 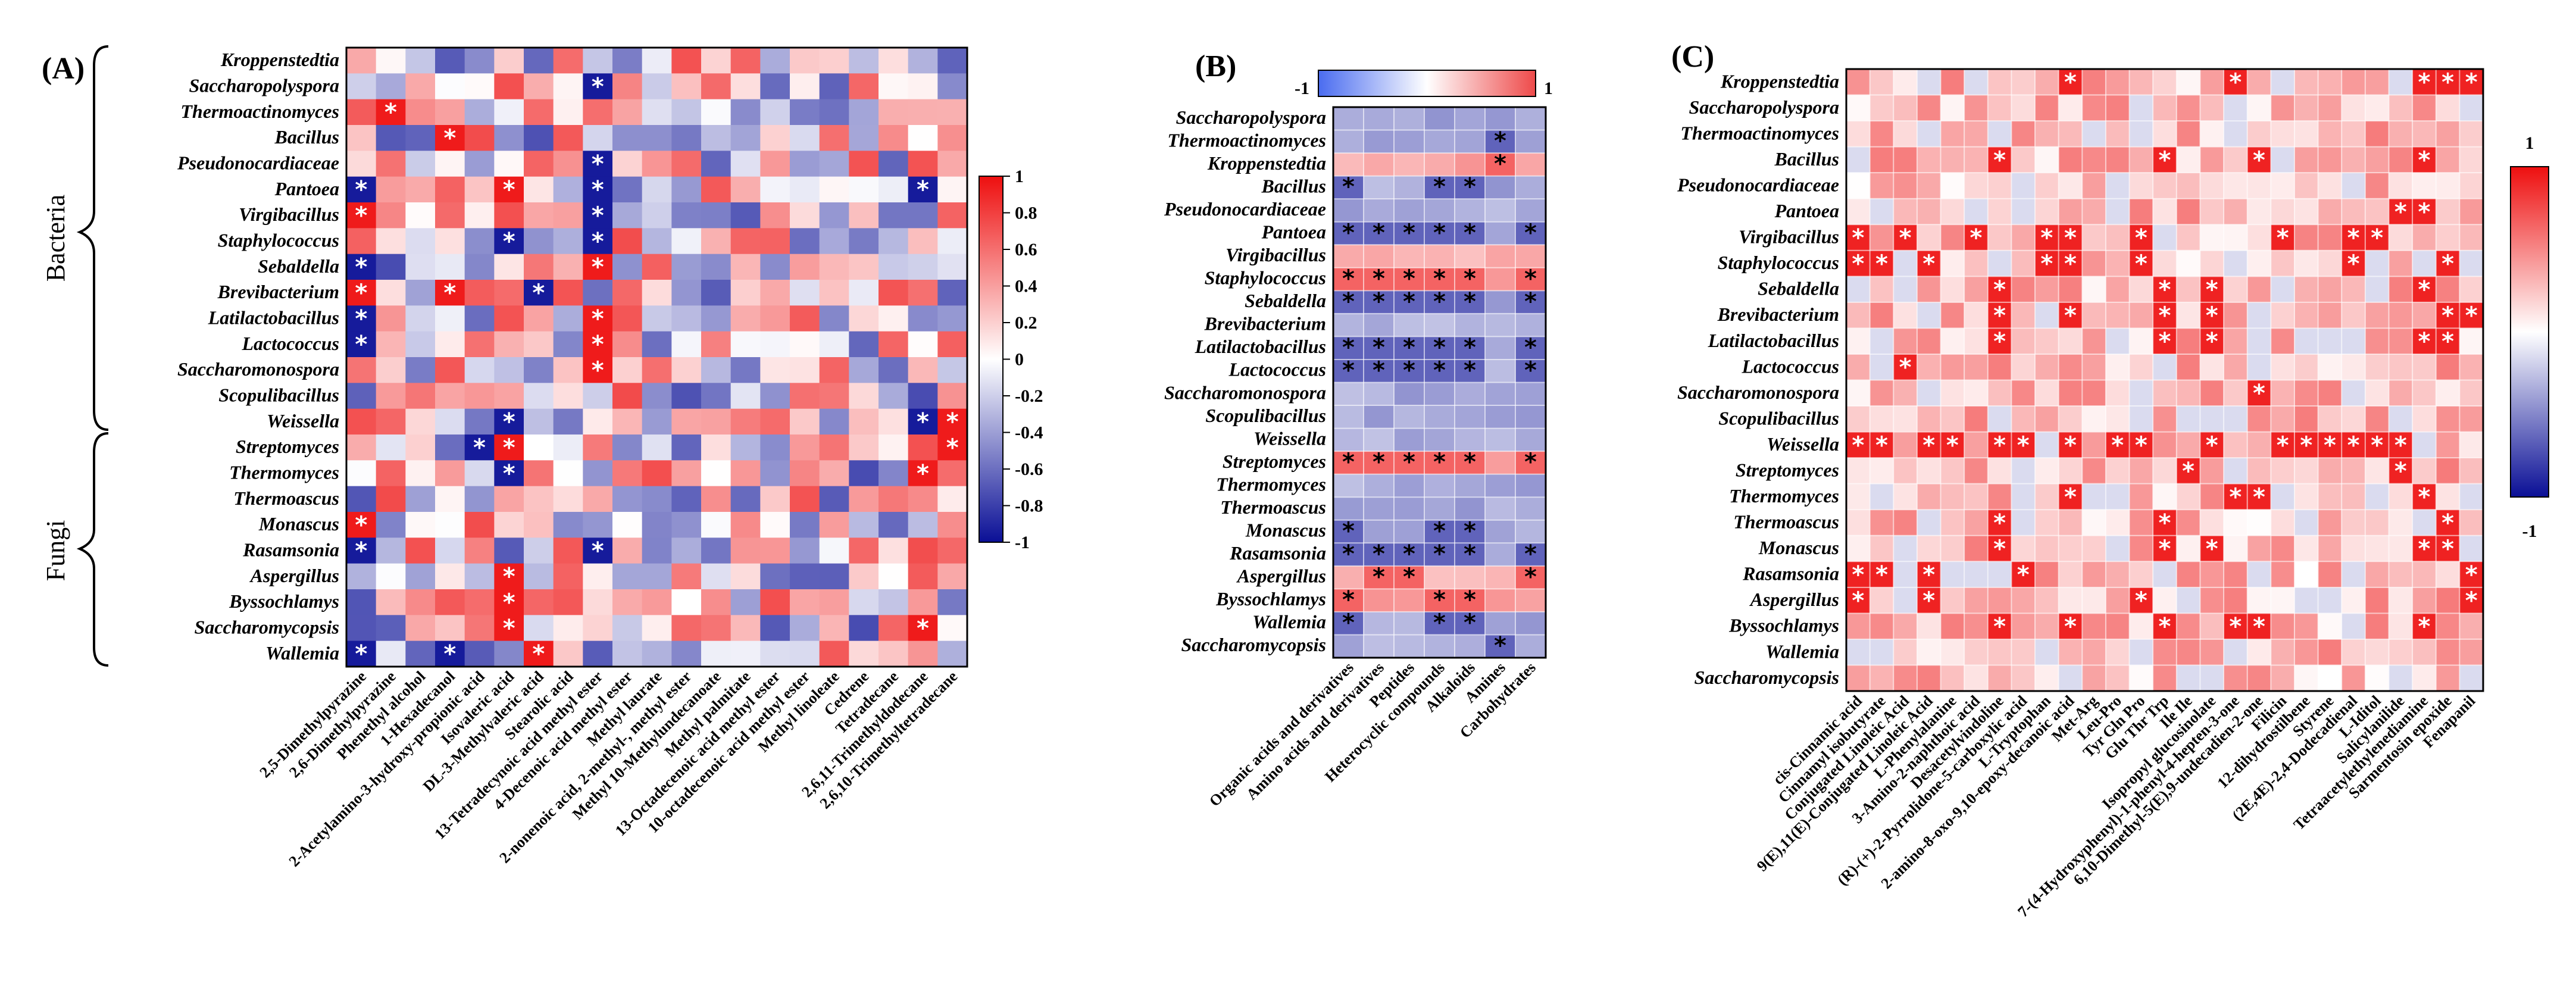 I want to click on row-label: Pantoea, so click(x=1806, y=210).